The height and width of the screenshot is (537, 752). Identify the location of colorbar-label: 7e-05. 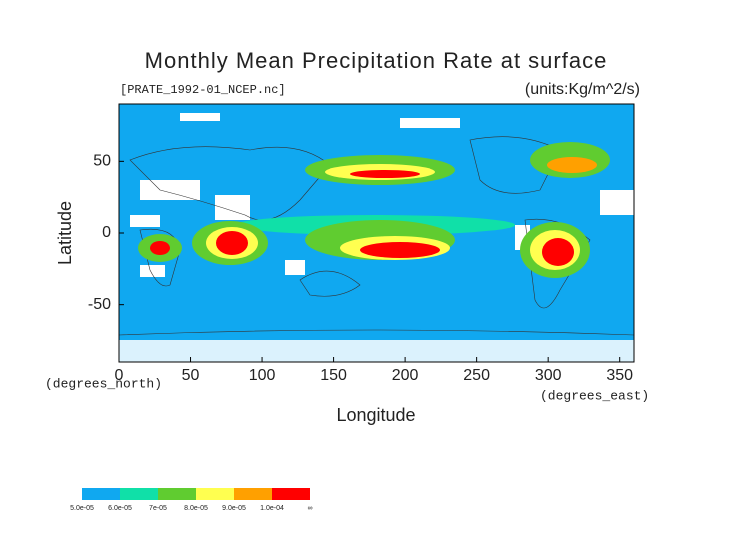
(158, 508).